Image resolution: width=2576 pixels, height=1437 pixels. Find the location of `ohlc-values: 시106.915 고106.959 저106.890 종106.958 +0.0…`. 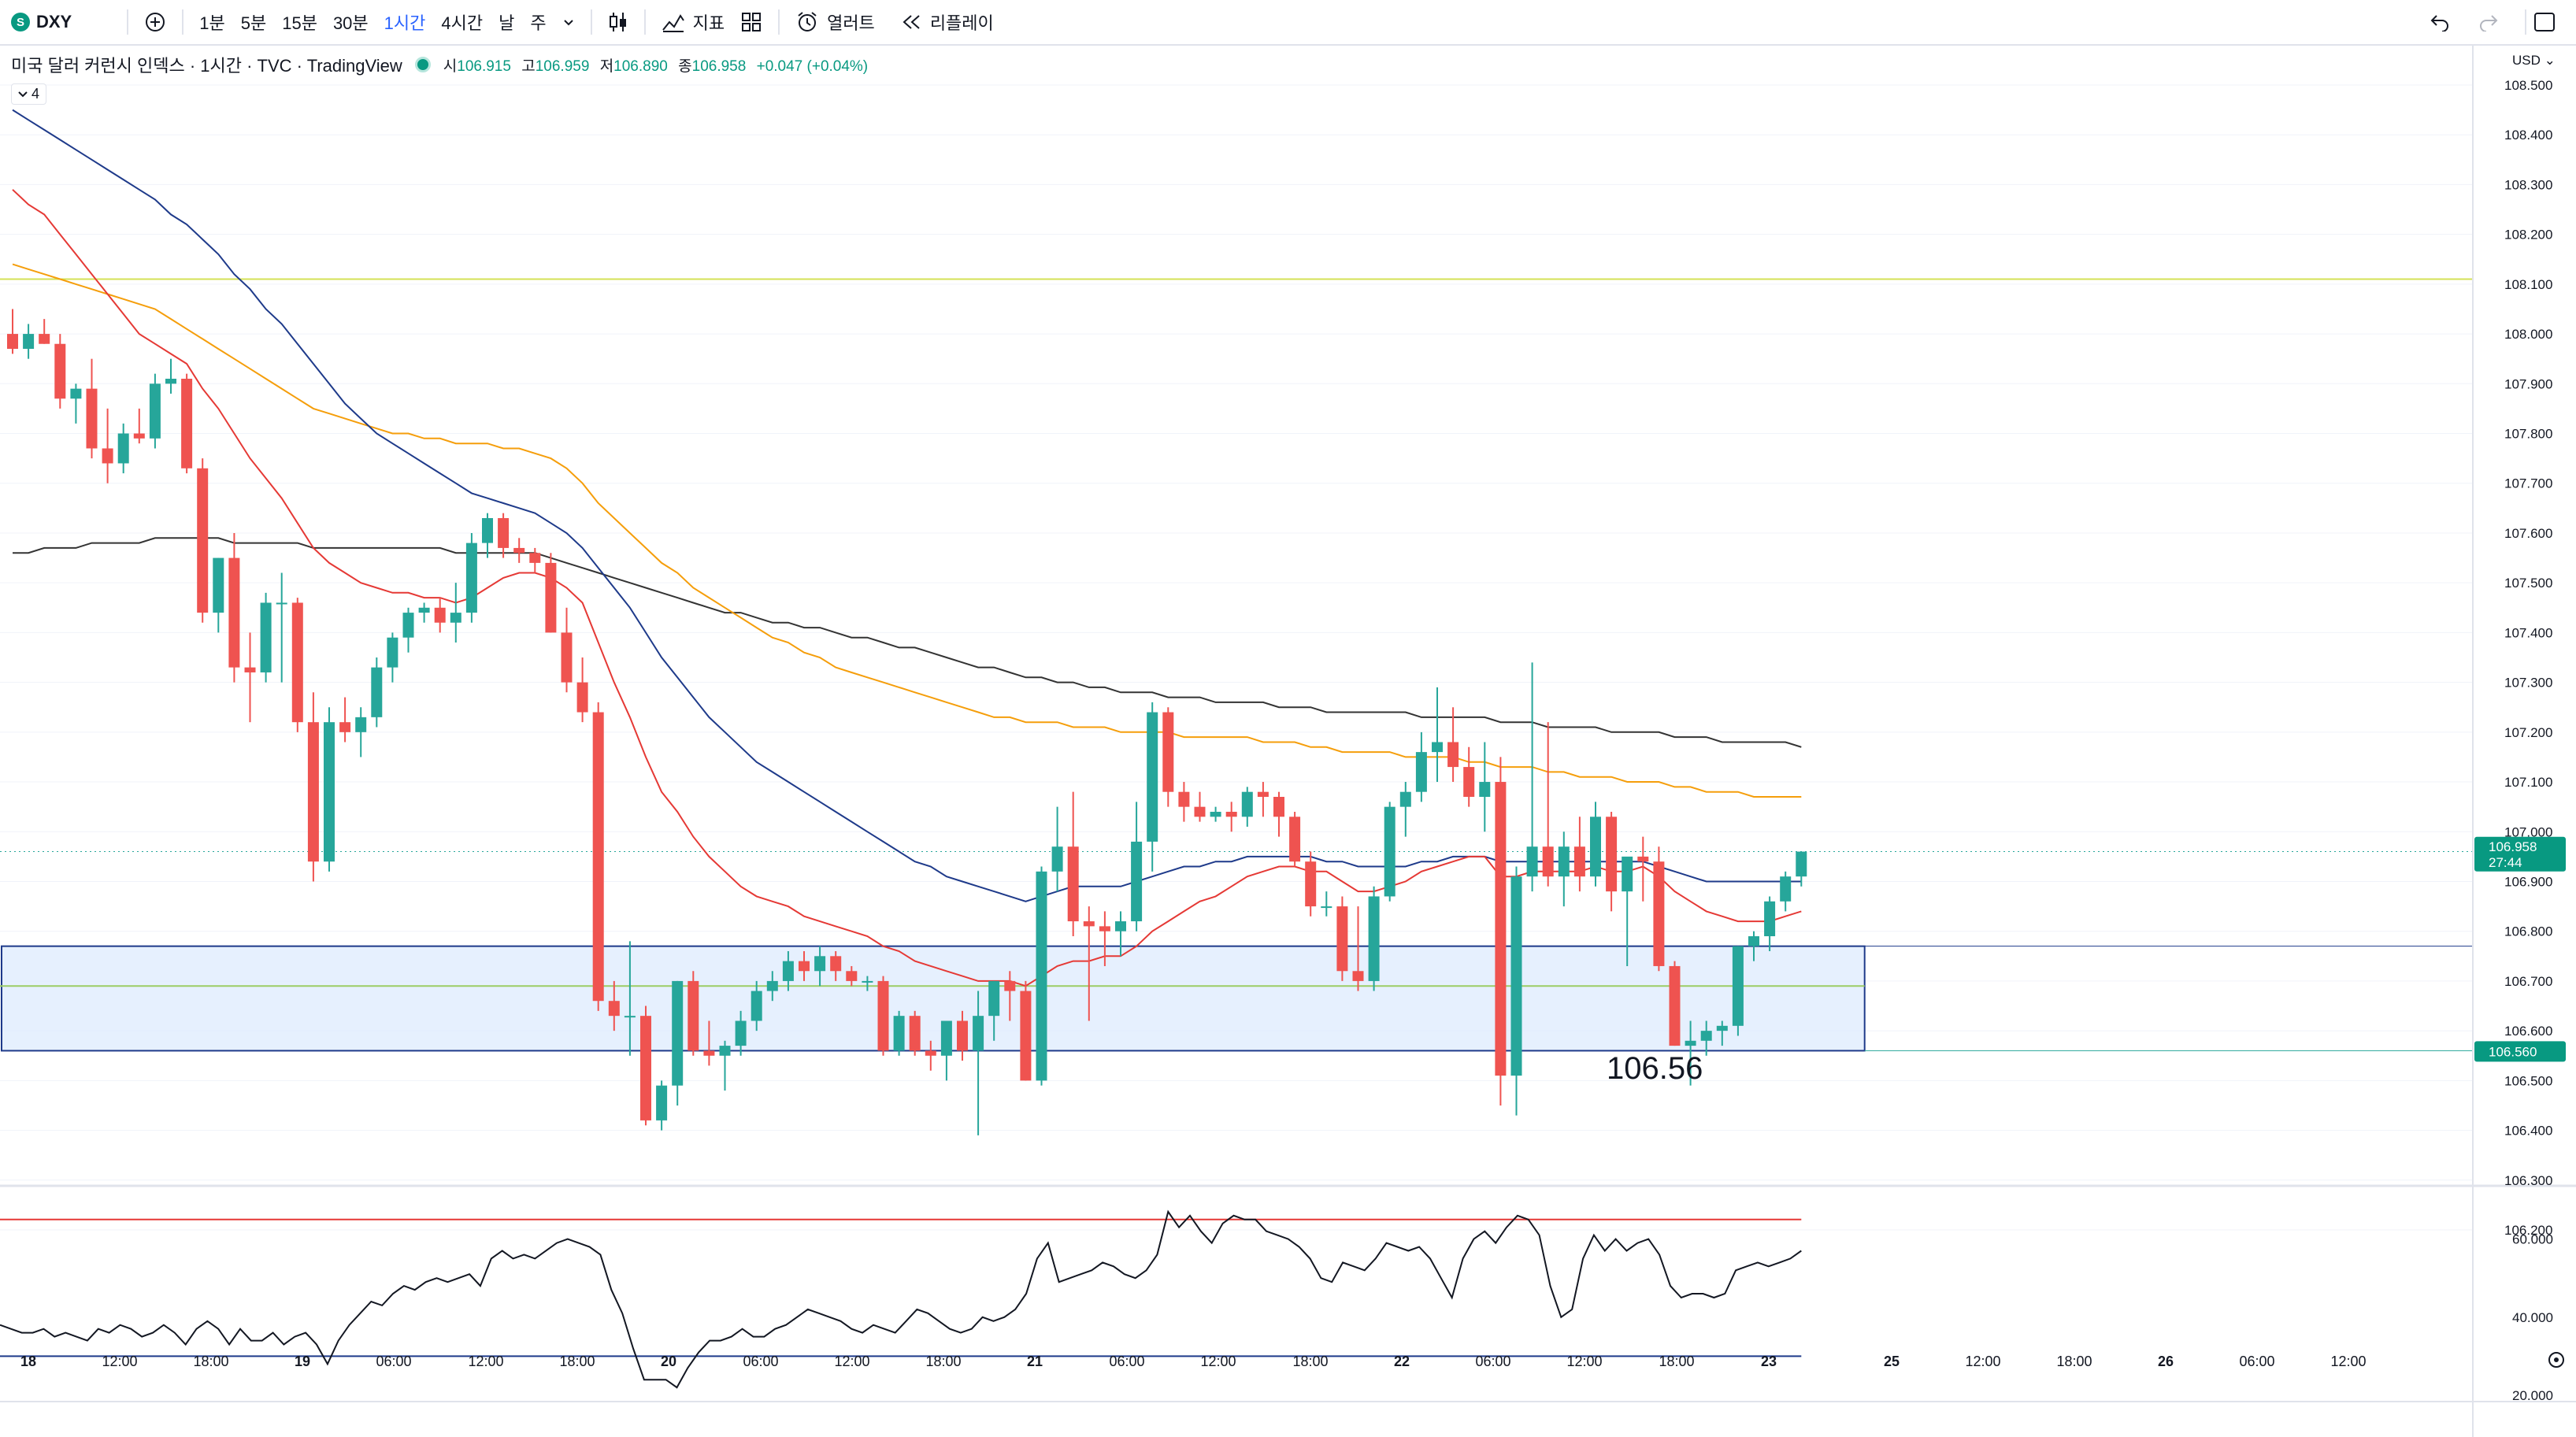

ohlc-values: 시106.915 고106.959 저106.890 종106.958 +0.0… is located at coordinates (655, 65).